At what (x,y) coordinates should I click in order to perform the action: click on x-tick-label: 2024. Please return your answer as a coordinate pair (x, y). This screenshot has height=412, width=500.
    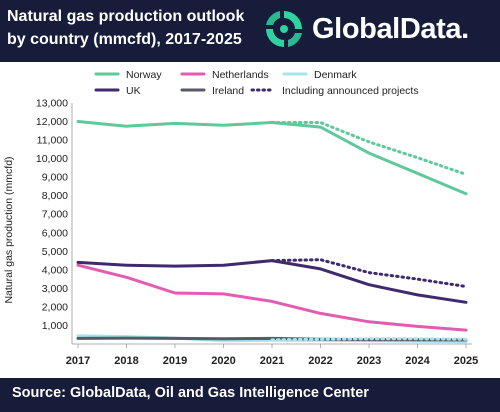
    Looking at the image, I should click on (417, 361).